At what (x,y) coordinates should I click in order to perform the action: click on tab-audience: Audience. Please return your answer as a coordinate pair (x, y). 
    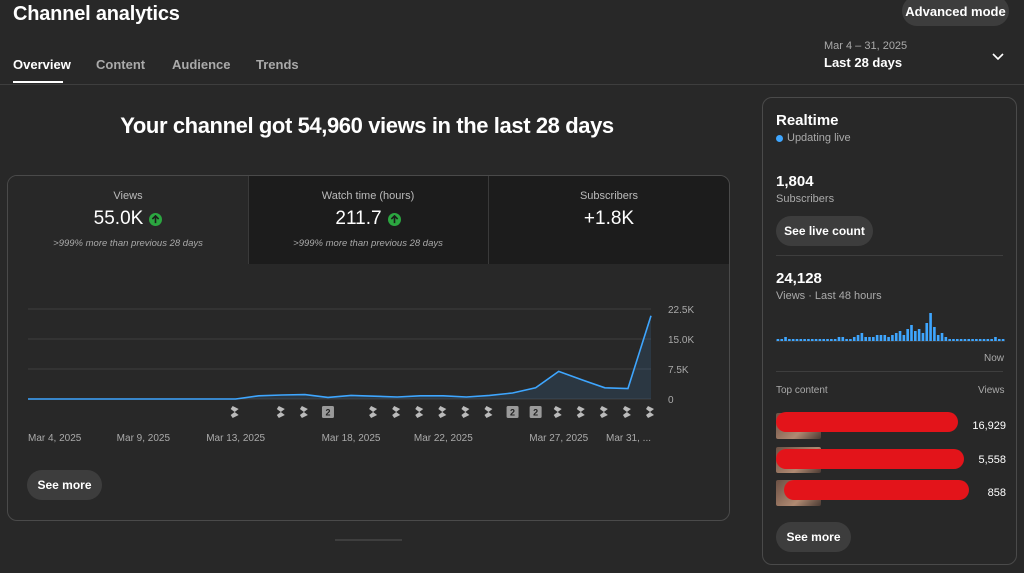
    Looking at the image, I should click on (201, 64).